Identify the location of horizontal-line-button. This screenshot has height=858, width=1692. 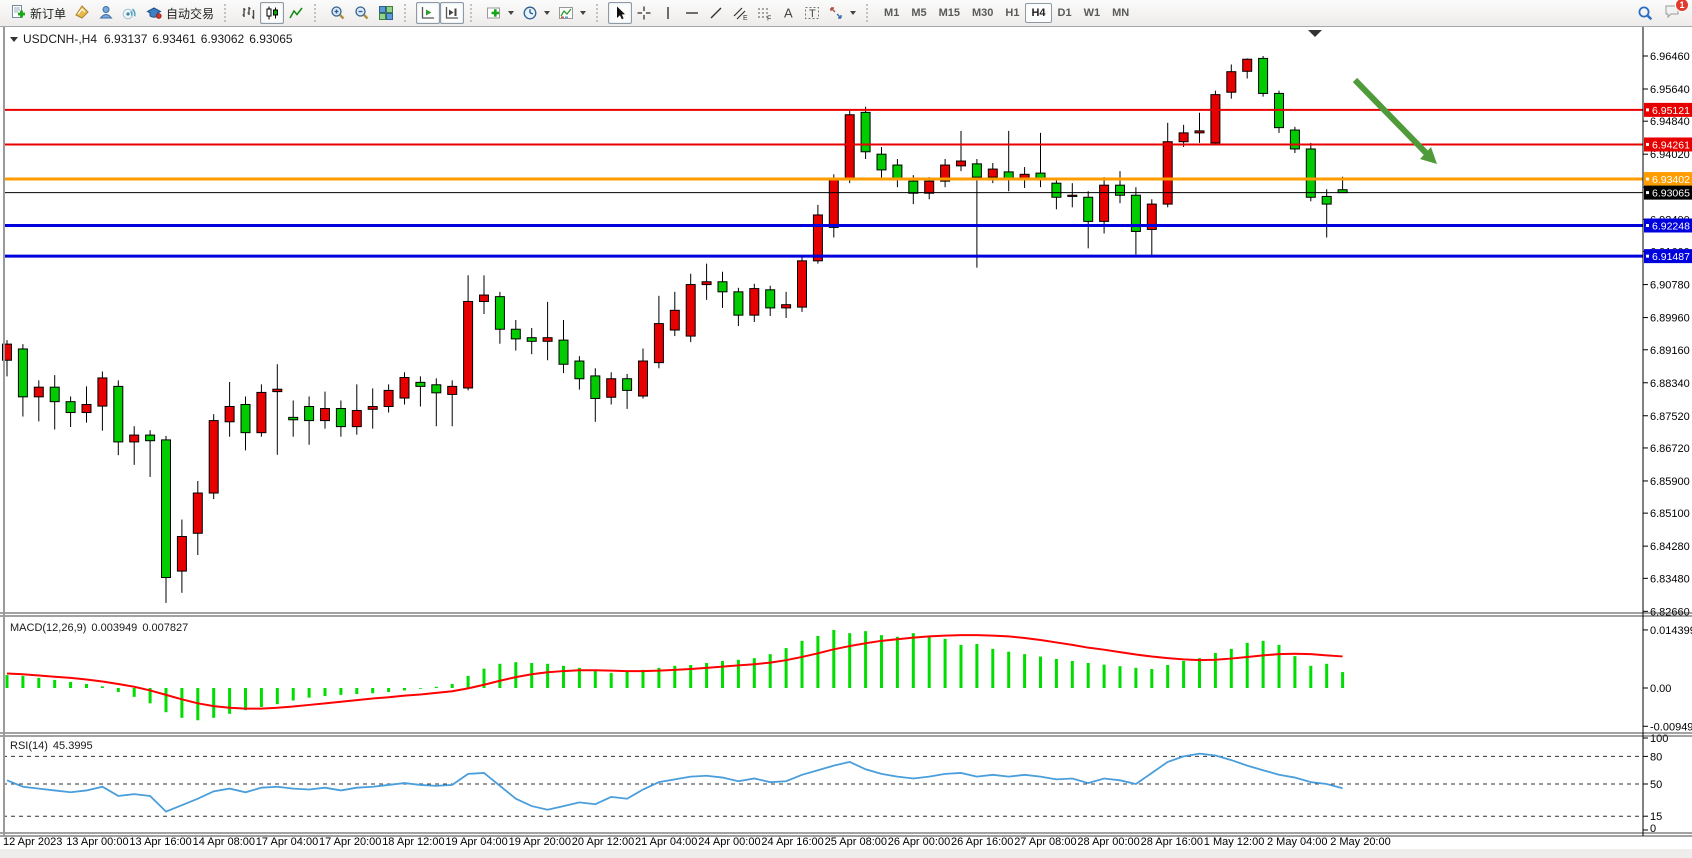
(692, 13).